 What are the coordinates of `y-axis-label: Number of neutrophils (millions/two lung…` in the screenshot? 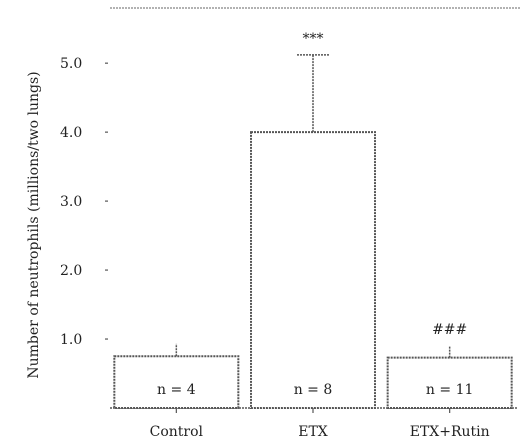 It's located at (34, 224).